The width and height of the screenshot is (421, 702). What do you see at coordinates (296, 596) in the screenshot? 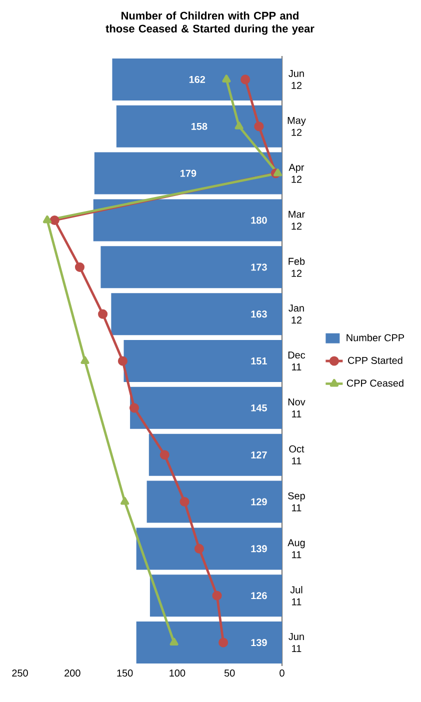
I see `y-tick-label: Jul 11` at bounding box center [296, 596].